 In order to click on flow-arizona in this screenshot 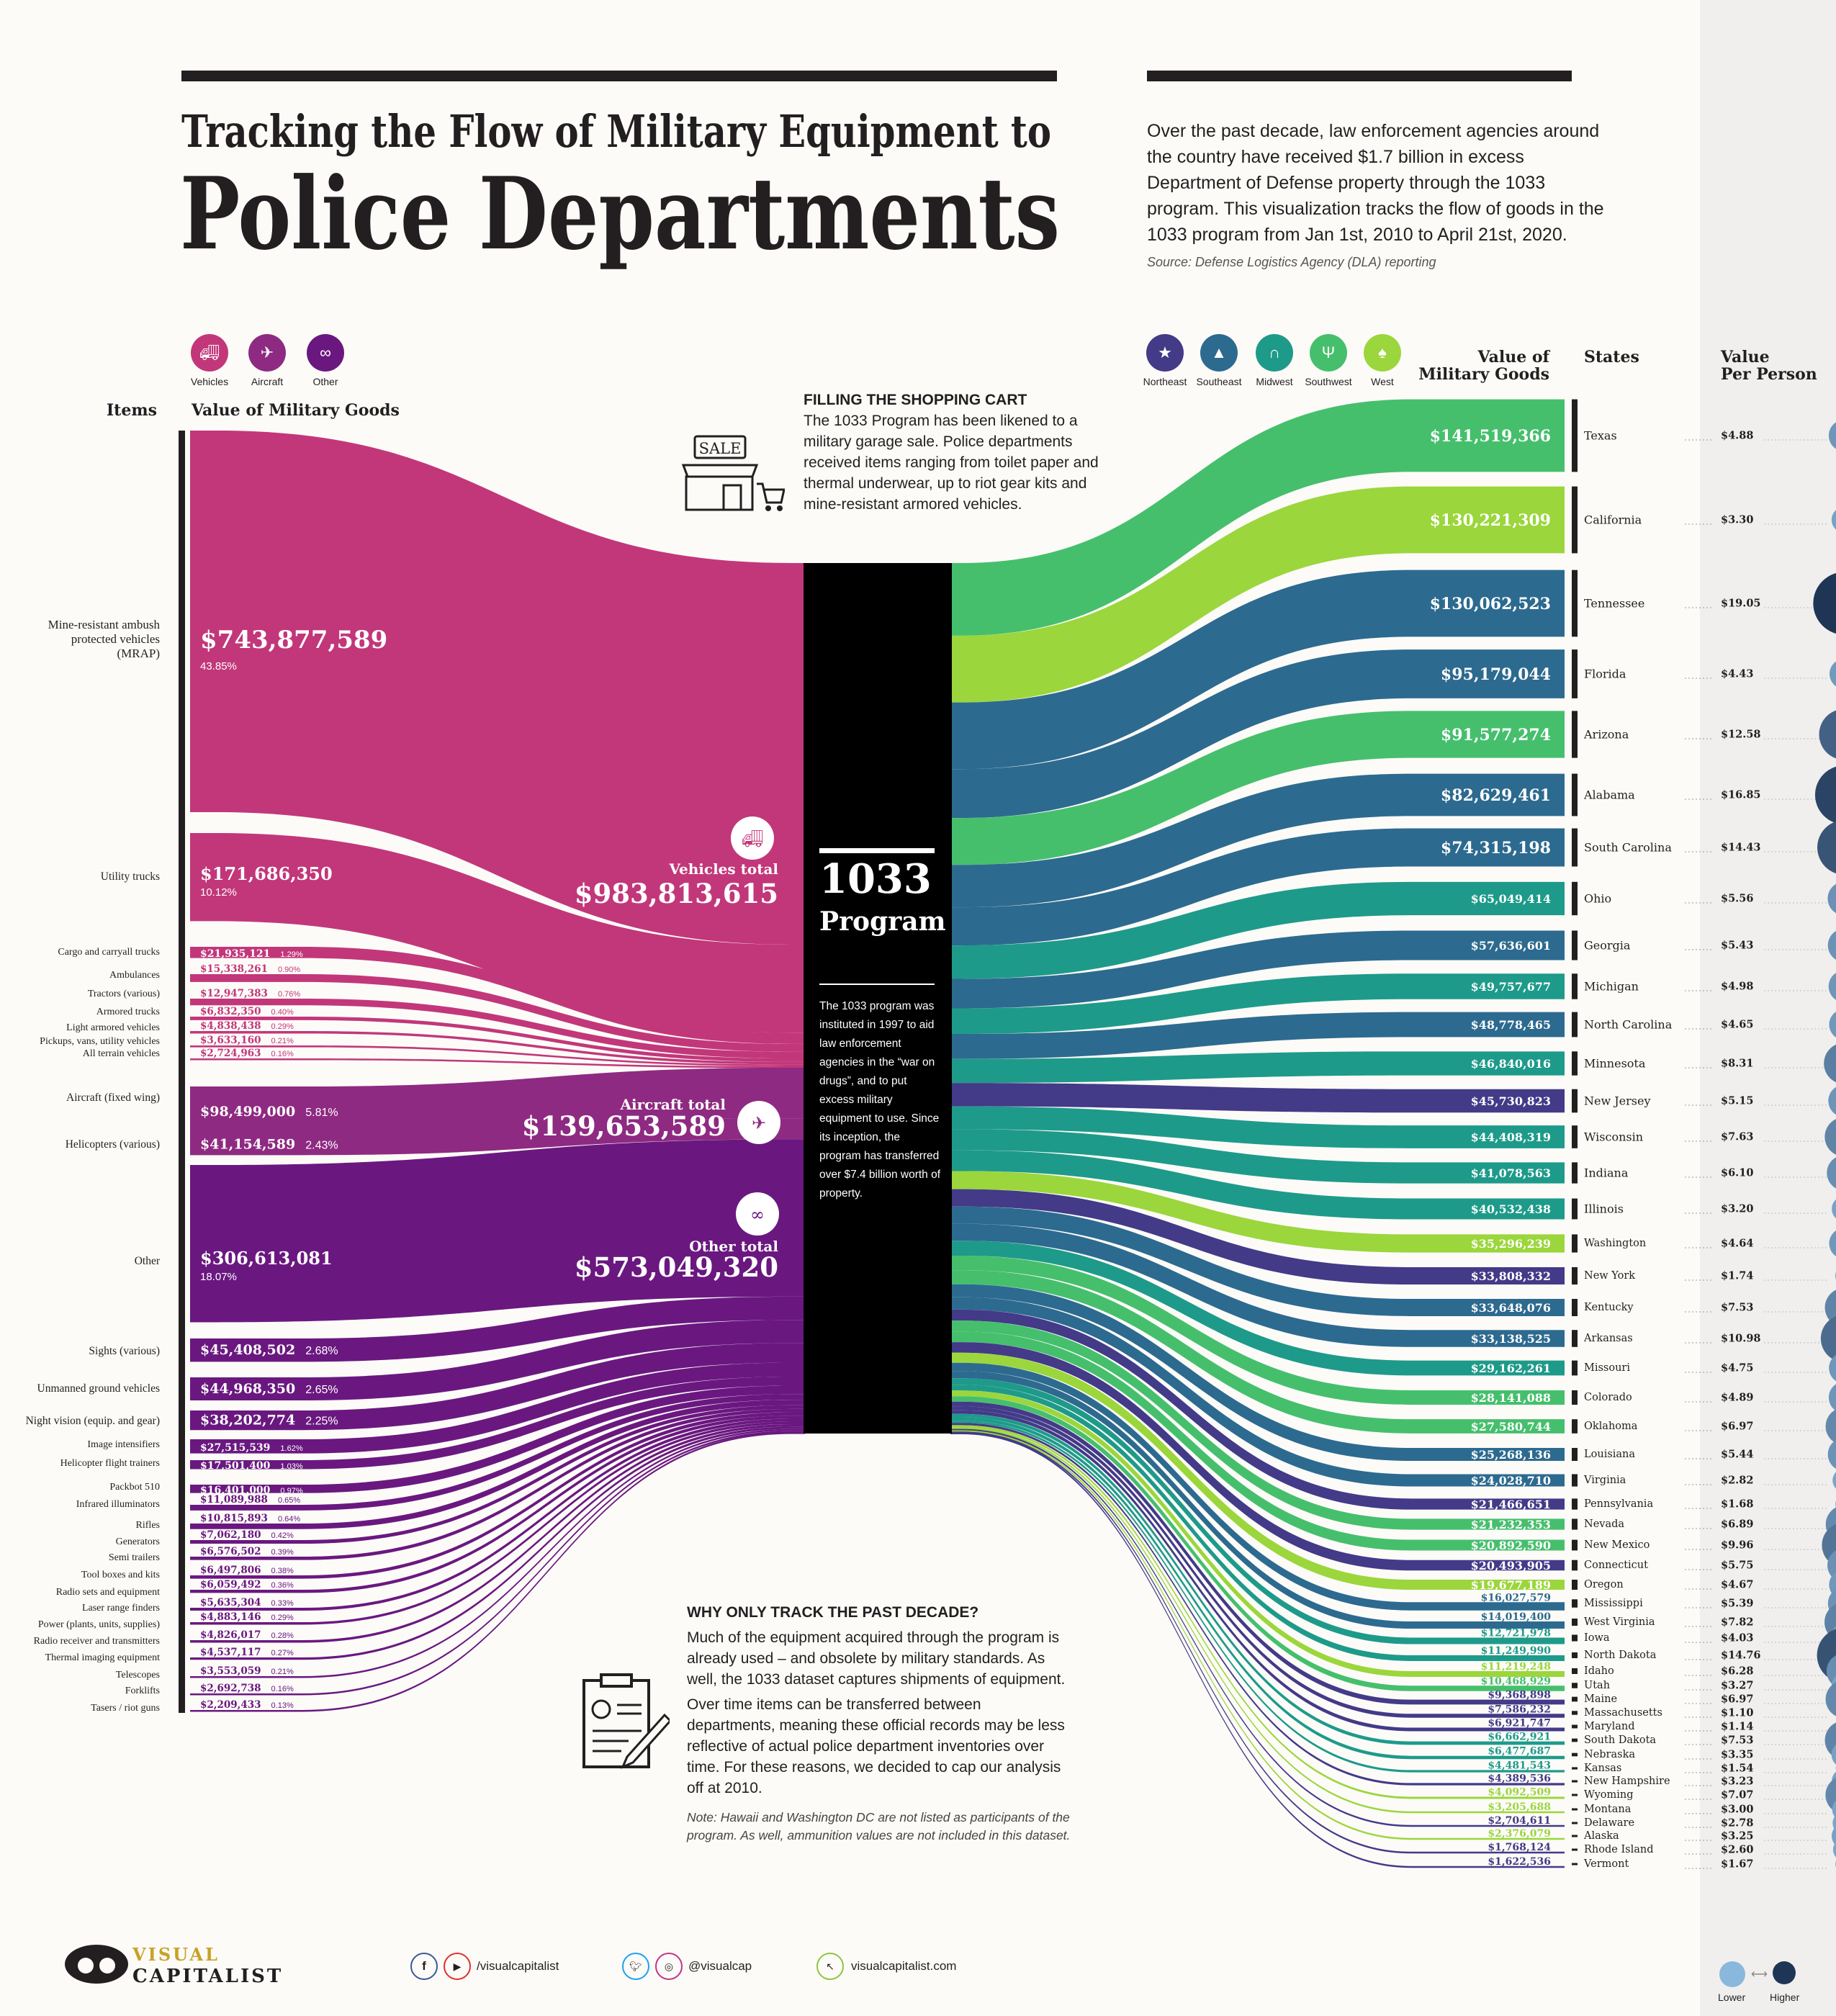, I will do `click(1257, 788)`.